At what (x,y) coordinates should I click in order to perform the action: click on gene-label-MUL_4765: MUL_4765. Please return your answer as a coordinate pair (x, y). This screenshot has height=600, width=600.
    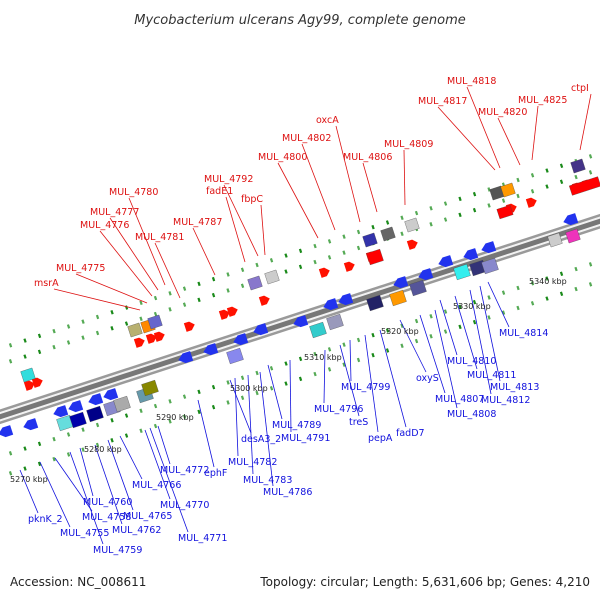
    Looking at the image, I should click on (147, 516).